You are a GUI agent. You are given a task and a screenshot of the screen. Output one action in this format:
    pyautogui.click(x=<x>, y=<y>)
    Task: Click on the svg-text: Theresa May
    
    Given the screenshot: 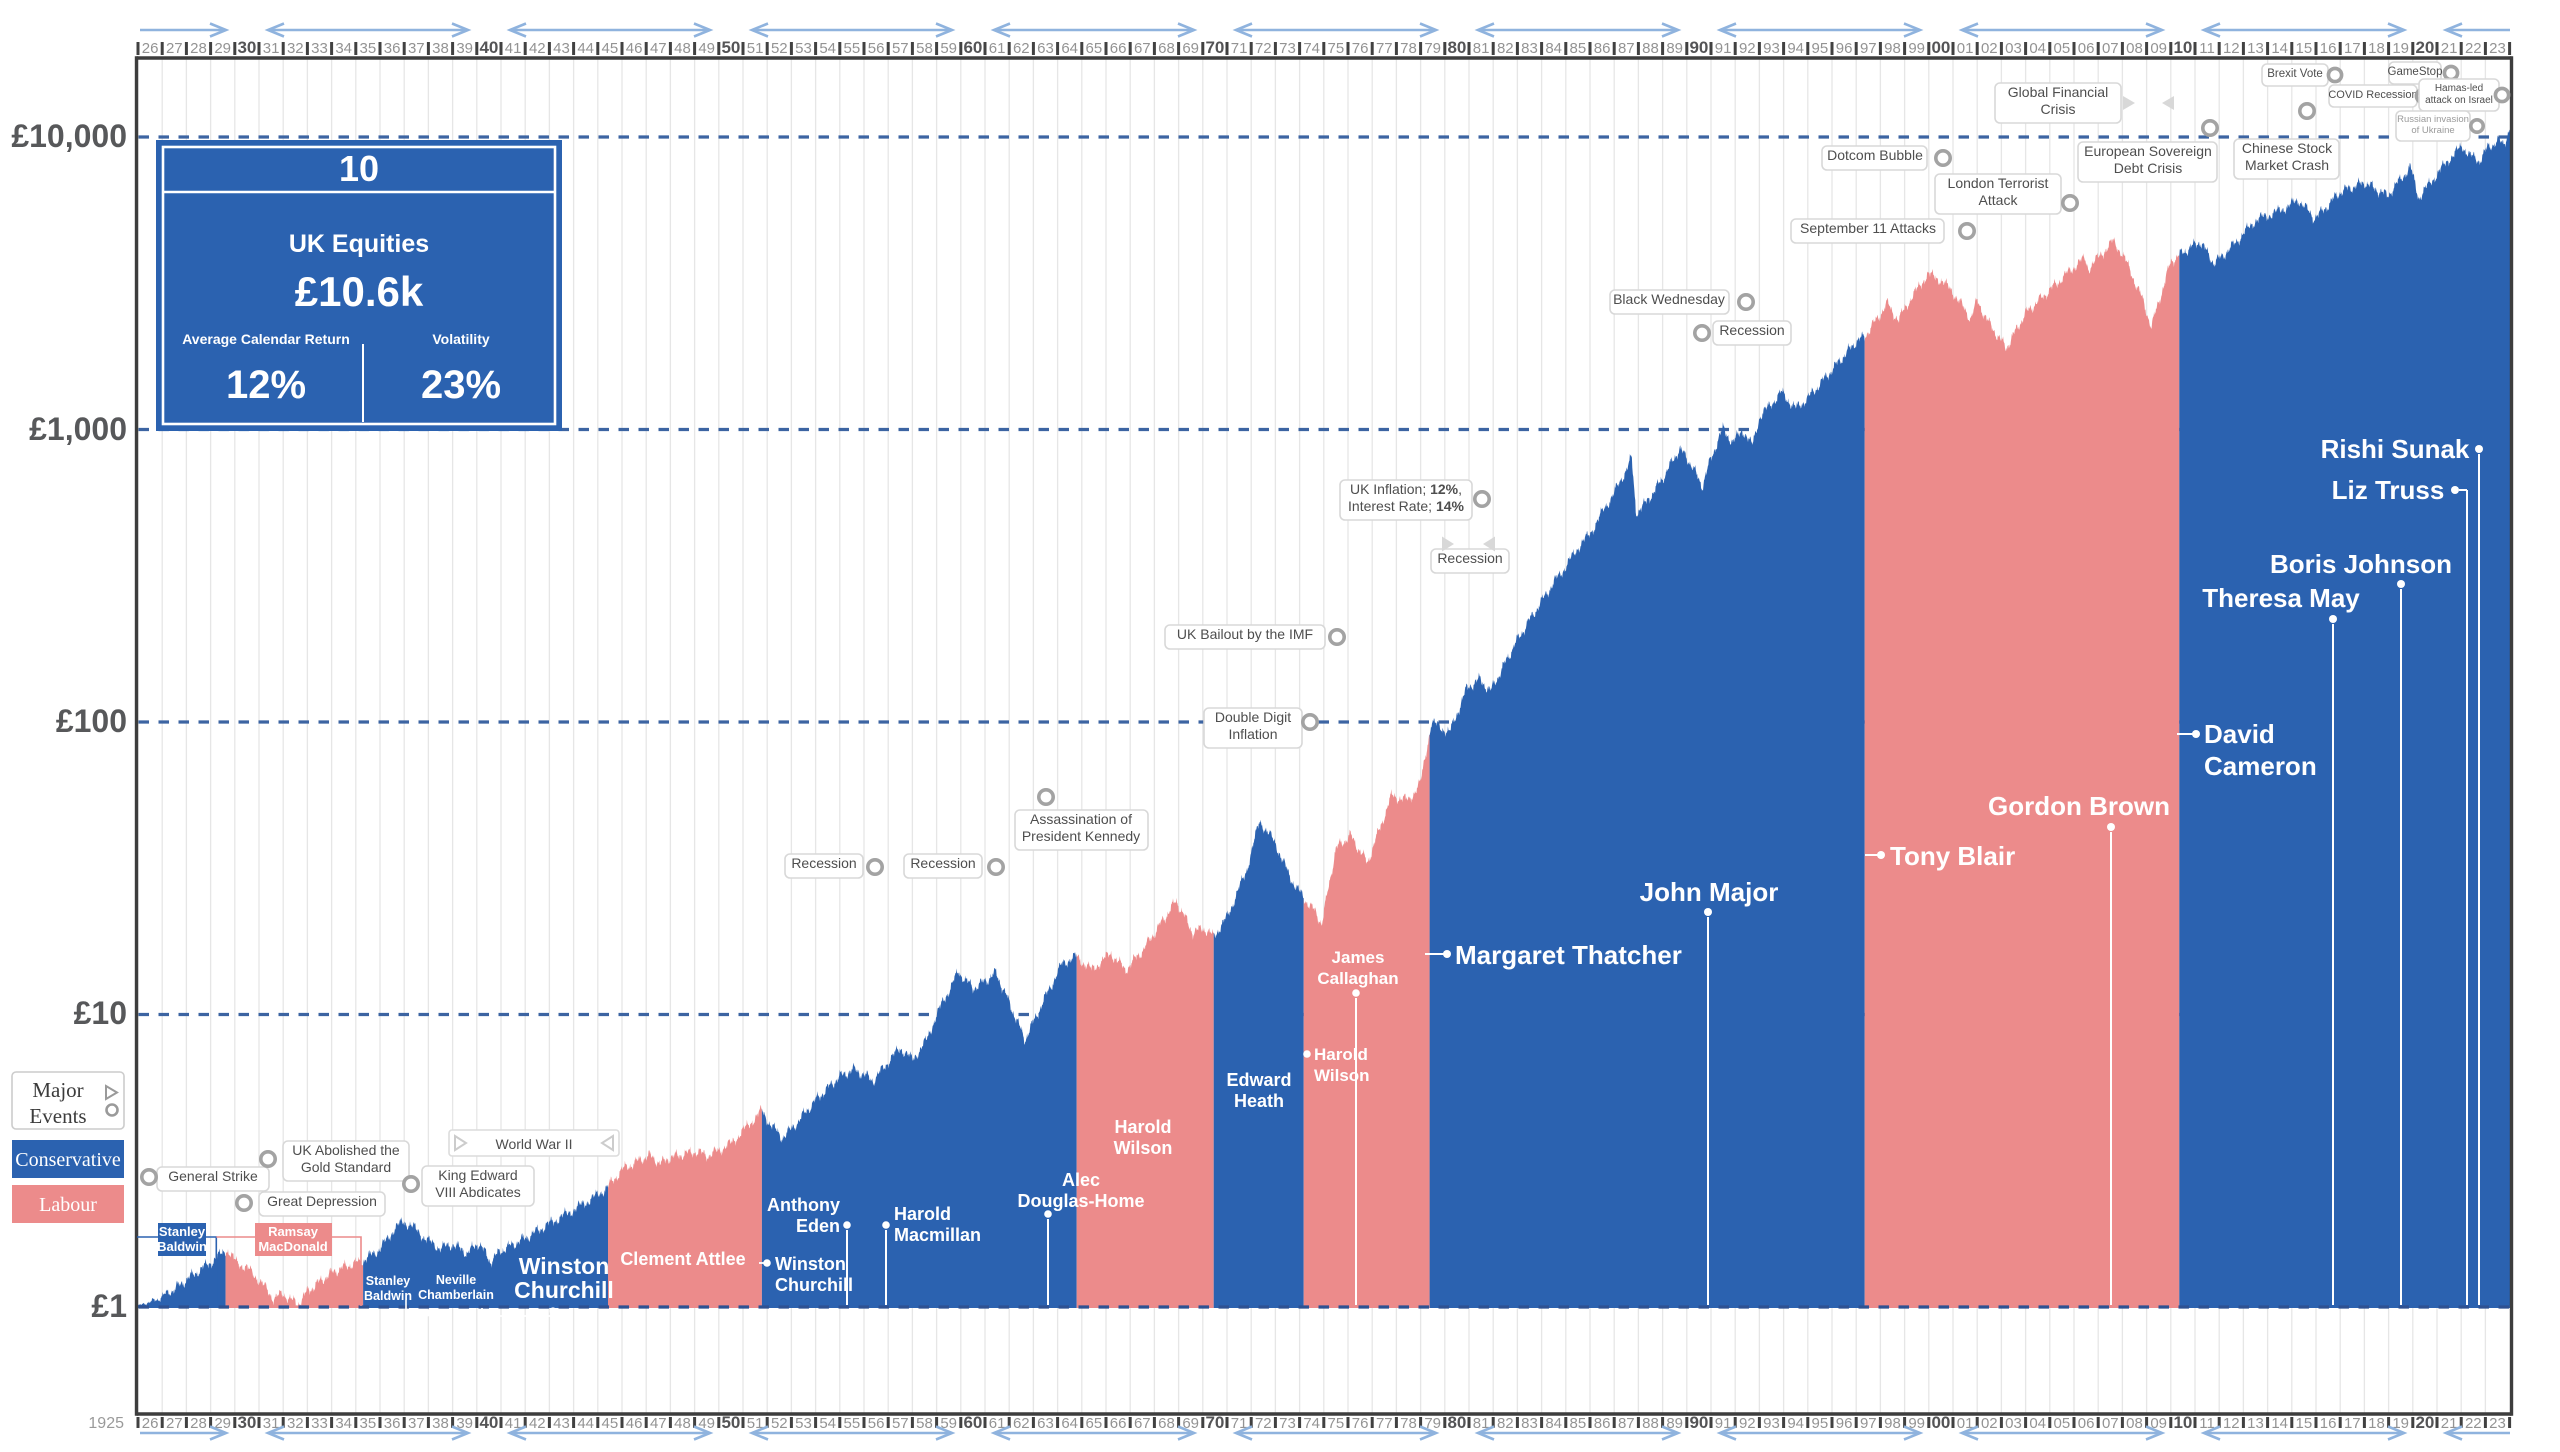 What is the action you would take?
    pyautogui.click(x=2281, y=598)
    